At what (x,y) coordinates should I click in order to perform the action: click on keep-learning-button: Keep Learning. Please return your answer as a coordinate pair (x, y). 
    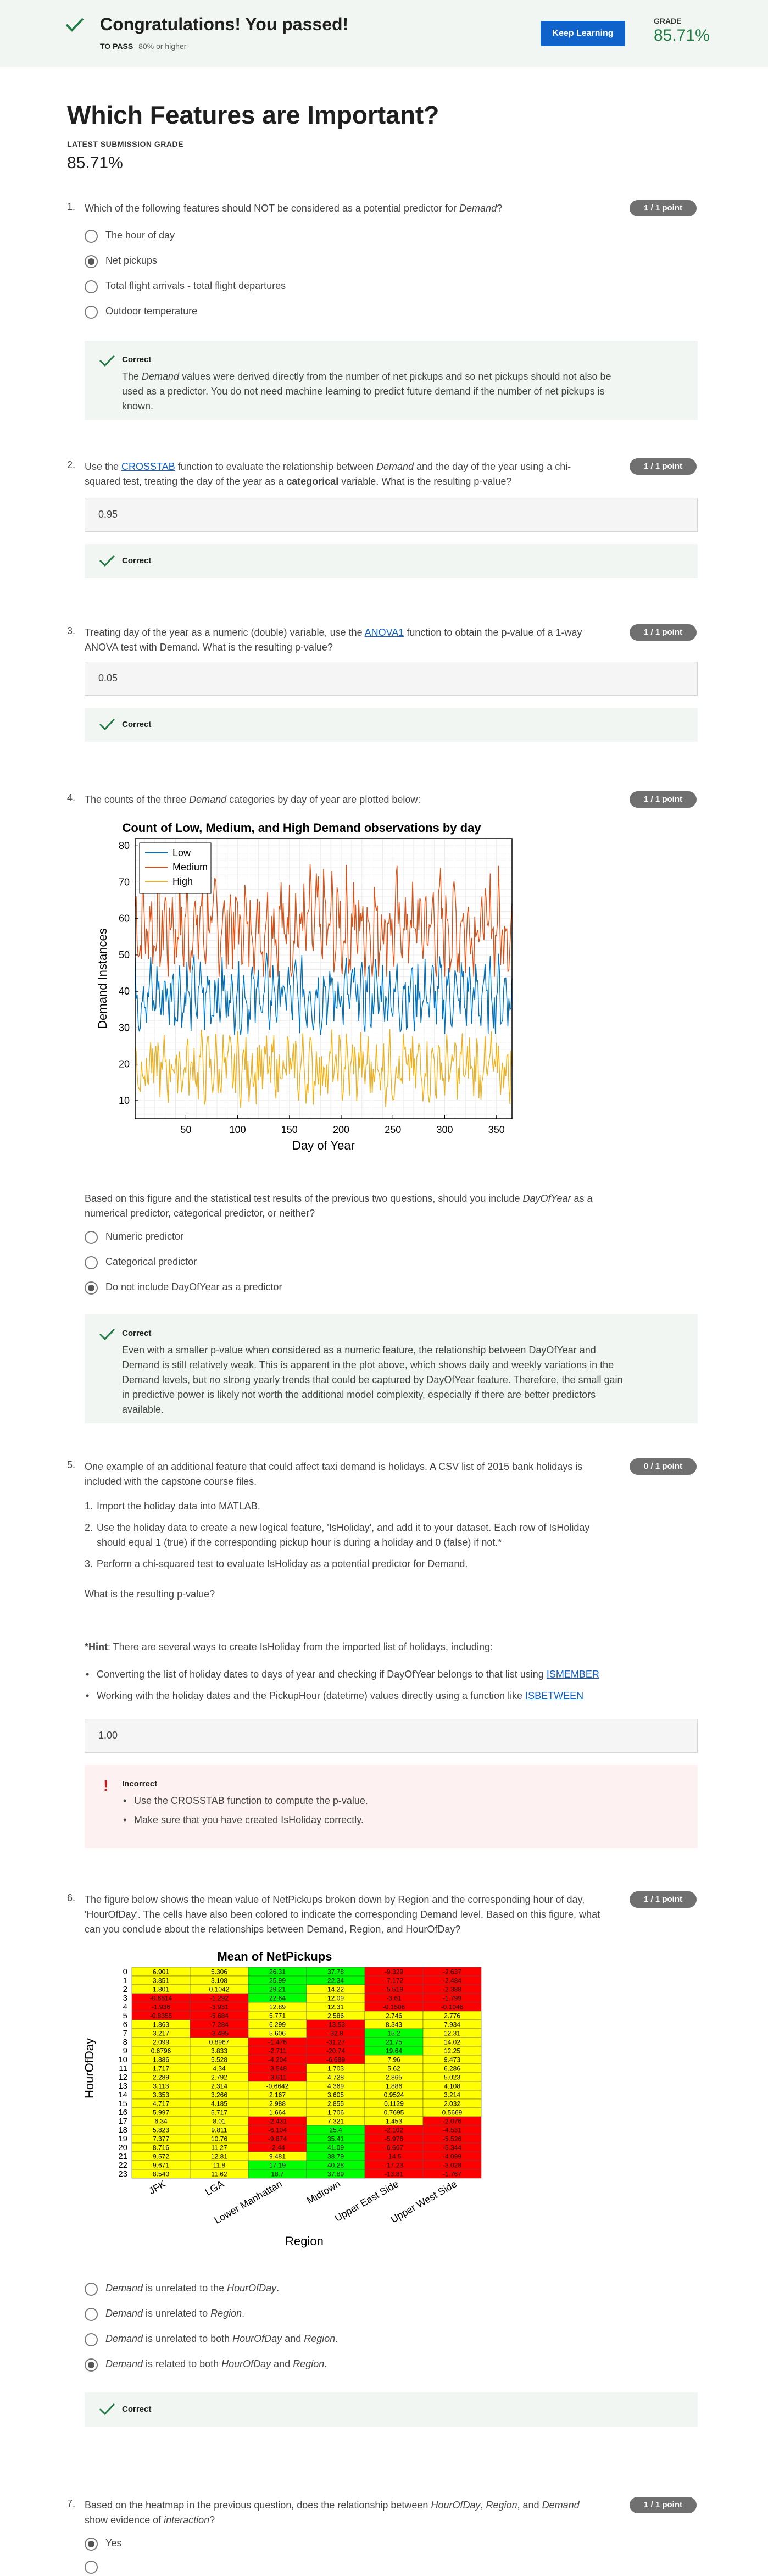
    Looking at the image, I should click on (583, 33).